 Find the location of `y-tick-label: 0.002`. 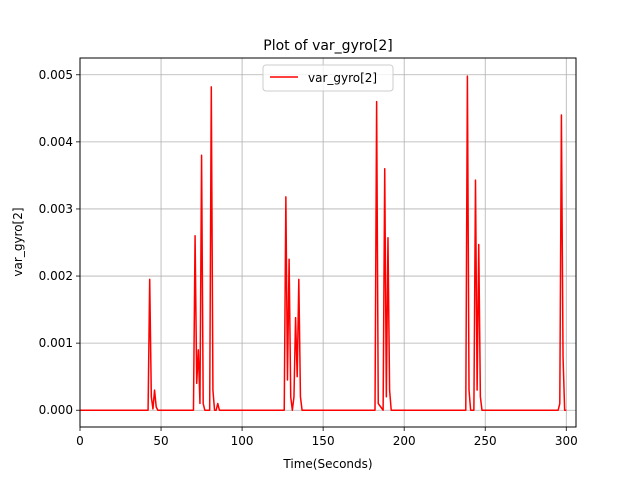

y-tick-label: 0.002 is located at coordinates (56, 276).